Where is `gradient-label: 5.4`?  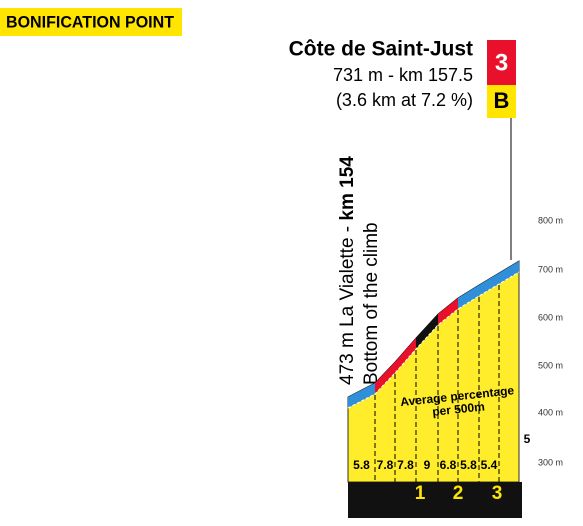
gradient-label: 5.4 is located at coordinates (489, 465).